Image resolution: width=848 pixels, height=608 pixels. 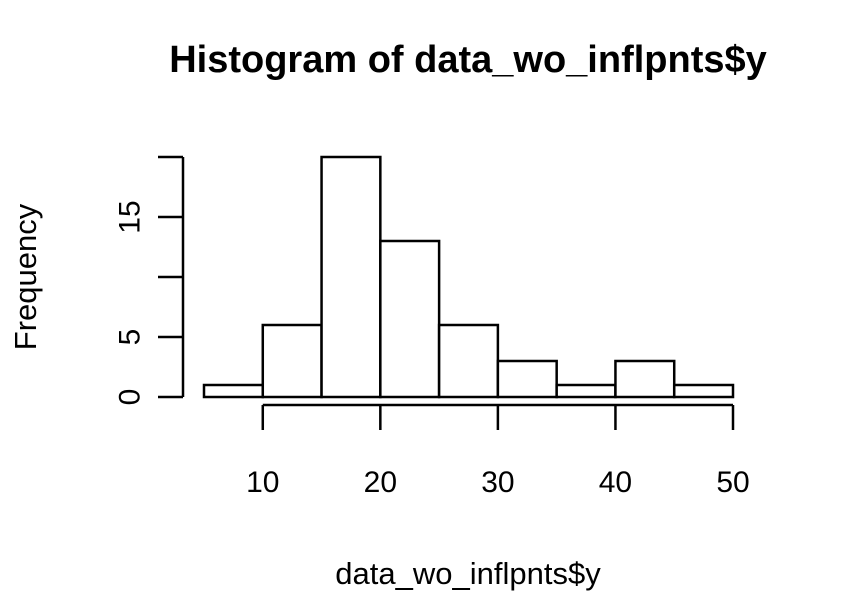 What do you see at coordinates (380, 482) in the screenshot?
I see `x-tick-label-1: 20` at bounding box center [380, 482].